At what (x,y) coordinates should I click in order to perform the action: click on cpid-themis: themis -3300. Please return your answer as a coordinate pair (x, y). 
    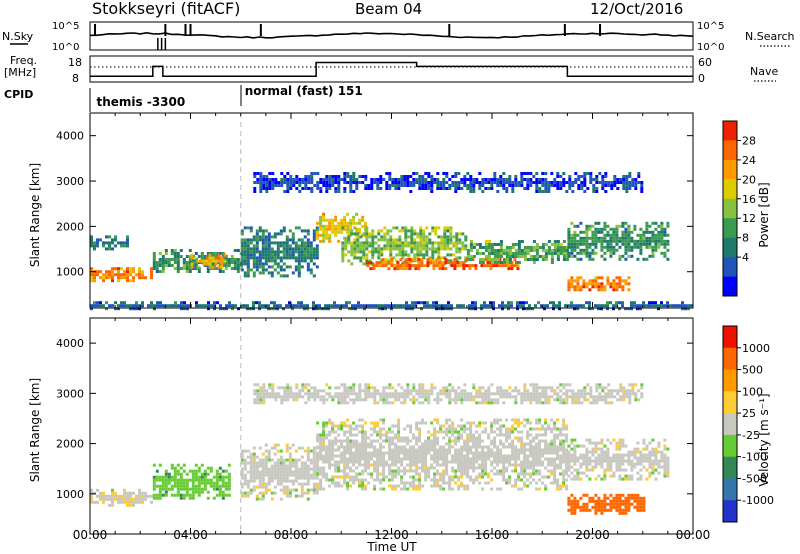
    Looking at the image, I should click on (141, 102).